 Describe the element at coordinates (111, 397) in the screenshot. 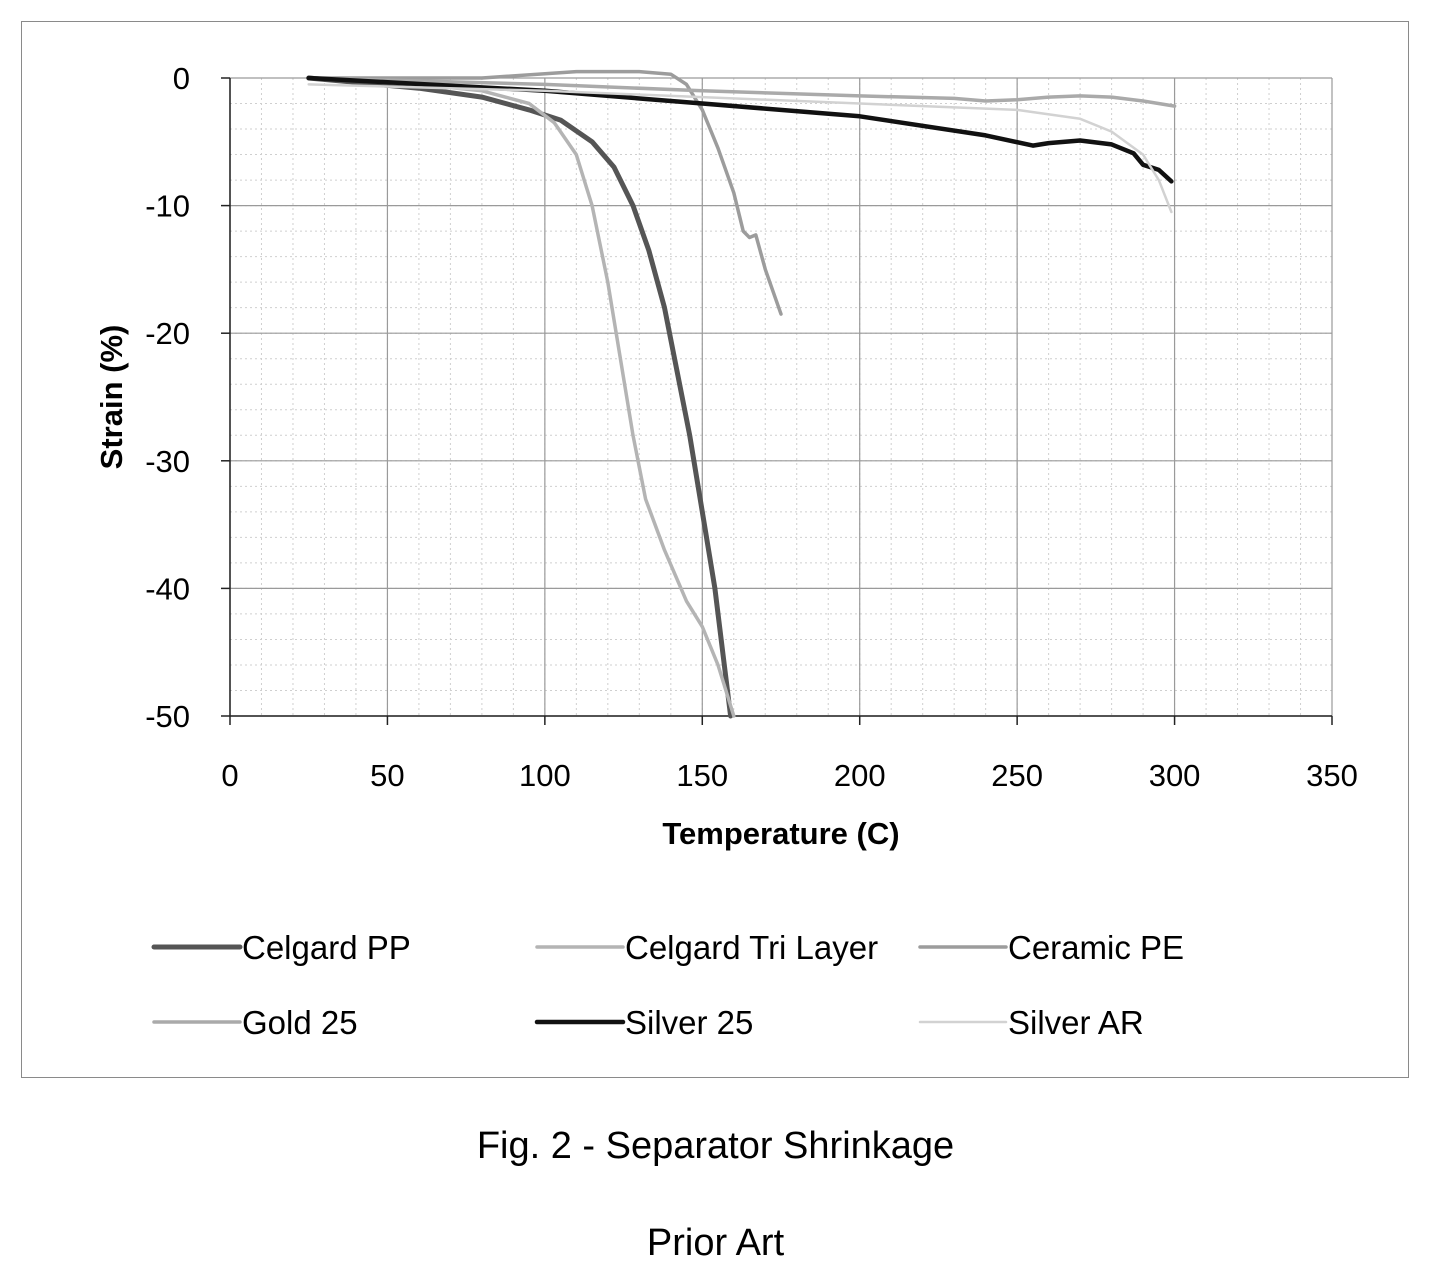

I see `y-axis-title: Strain (%)` at that location.